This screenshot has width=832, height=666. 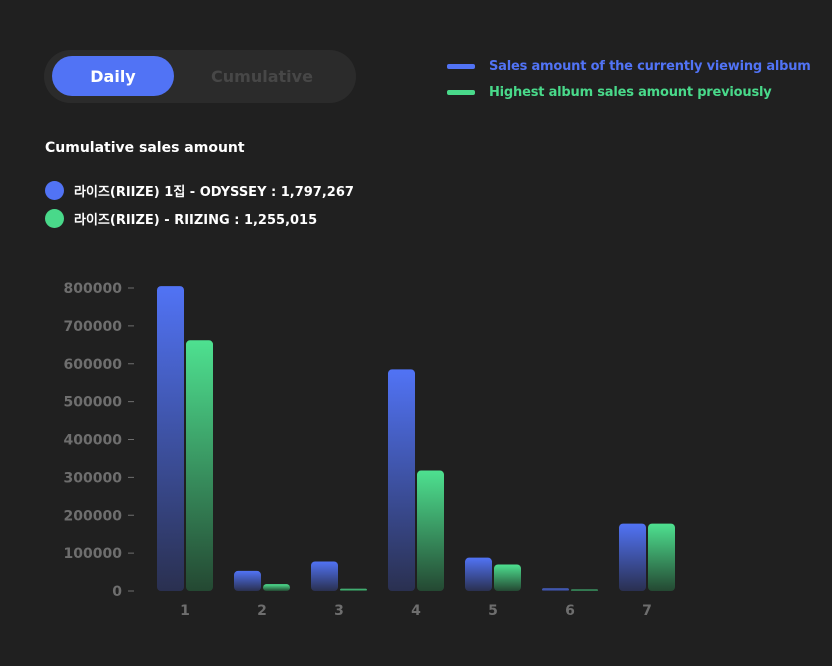 I want to click on x-tick-label: 4, so click(x=416, y=611).